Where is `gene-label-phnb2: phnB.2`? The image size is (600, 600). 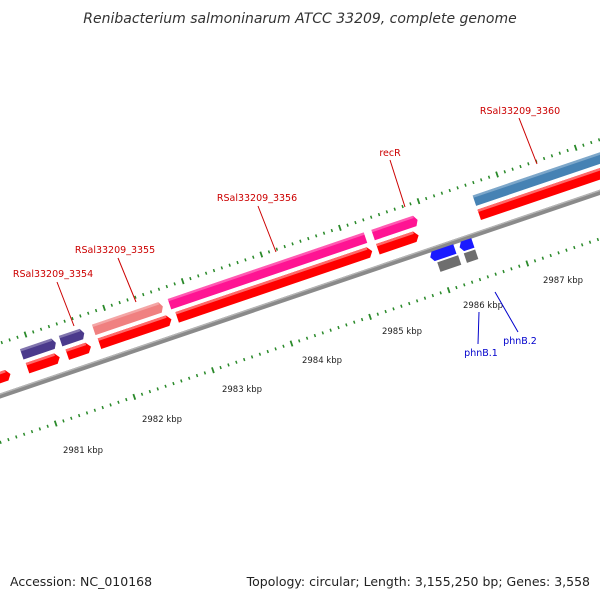
gene-label-phnb2: phnB.2 is located at coordinates (520, 341).